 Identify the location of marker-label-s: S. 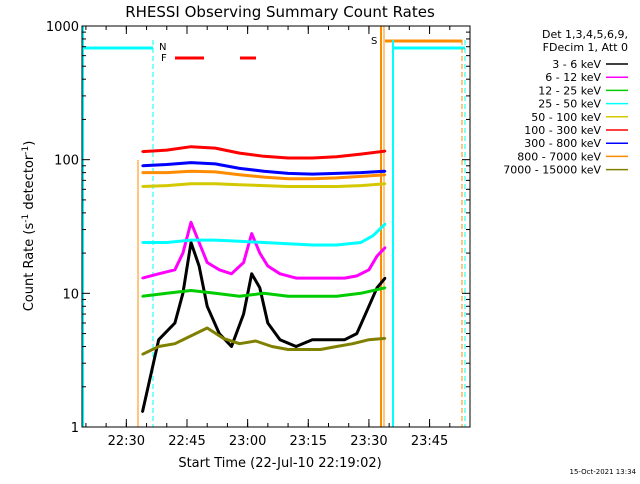
(374, 41).